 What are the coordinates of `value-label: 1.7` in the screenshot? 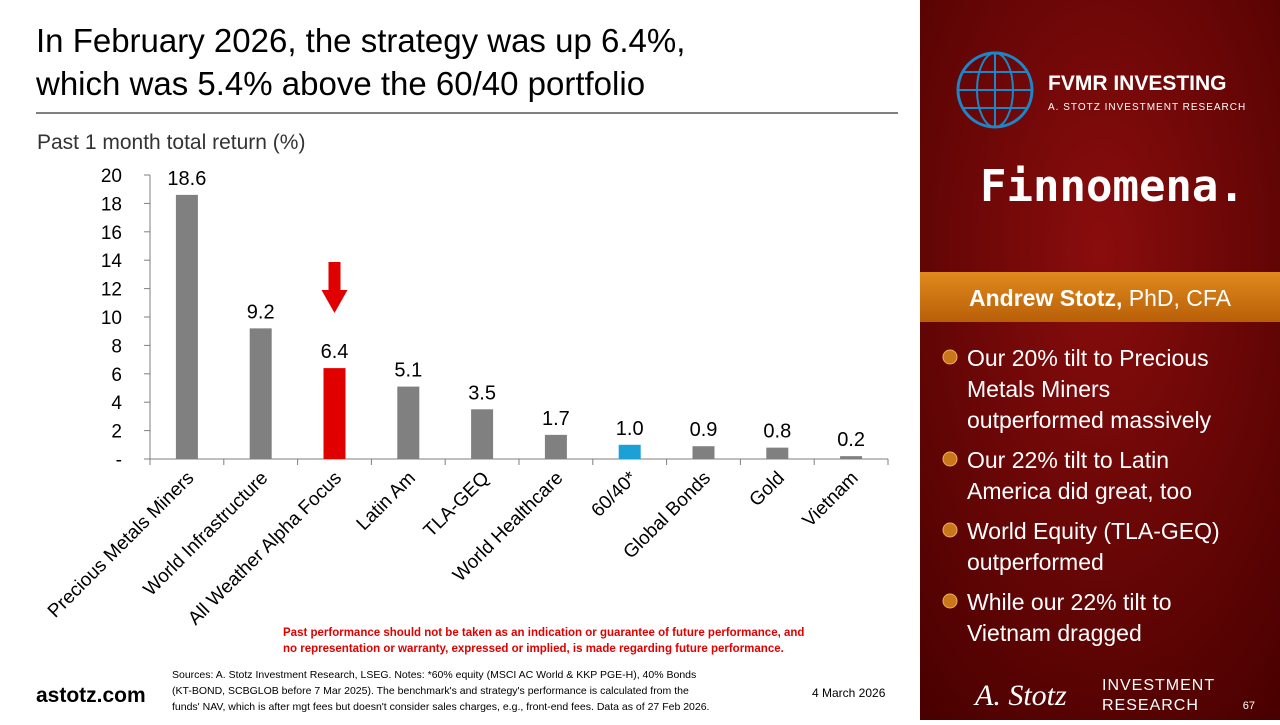 It's located at (556, 419).